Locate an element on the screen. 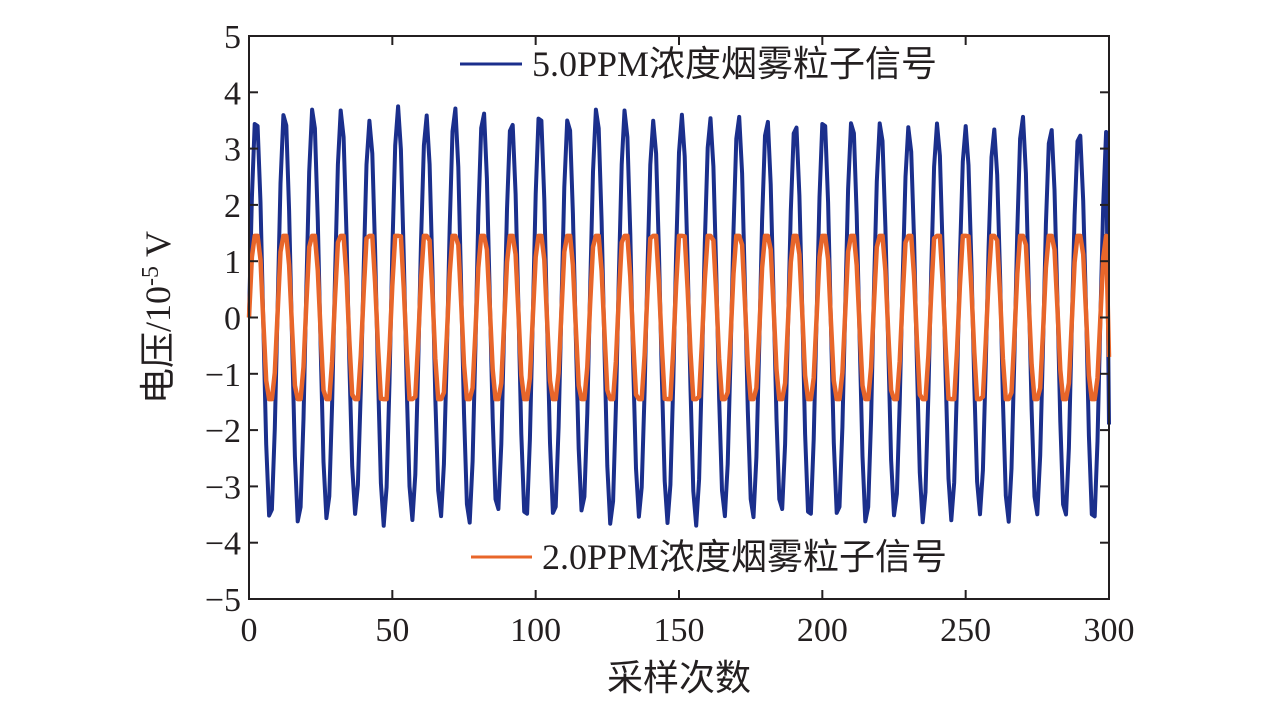  x-tick-label-50: 50 is located at coordinates (392, 630).